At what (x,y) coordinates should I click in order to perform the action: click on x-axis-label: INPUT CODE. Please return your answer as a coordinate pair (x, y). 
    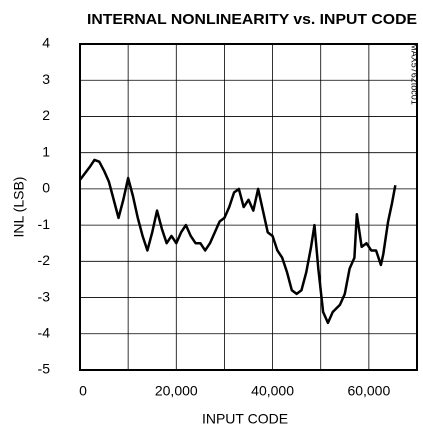
    Looking at the image, I should click on (245, 419).